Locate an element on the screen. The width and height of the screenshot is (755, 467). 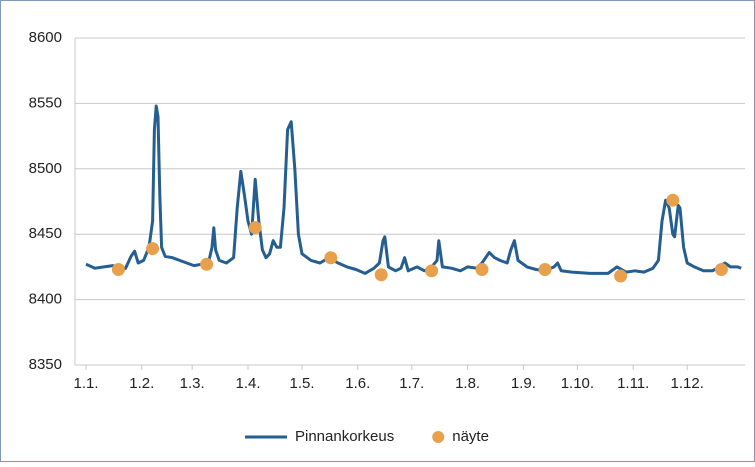
legend-label: näyte is located at coordinates (470, 436).